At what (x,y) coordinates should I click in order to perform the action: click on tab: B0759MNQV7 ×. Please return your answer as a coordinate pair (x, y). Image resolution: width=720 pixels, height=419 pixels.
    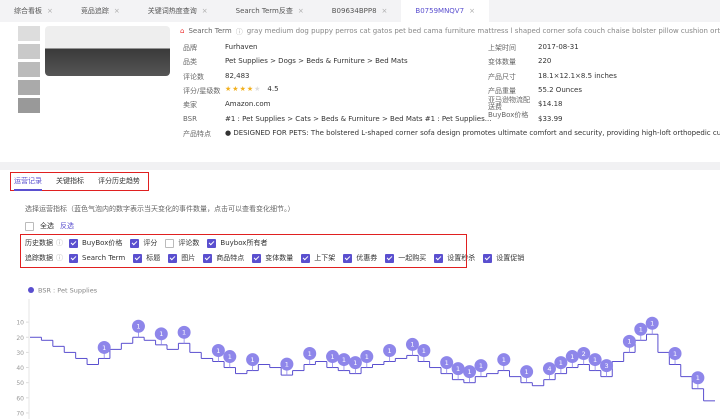
    Looking at the image, I should click on (445, 11).